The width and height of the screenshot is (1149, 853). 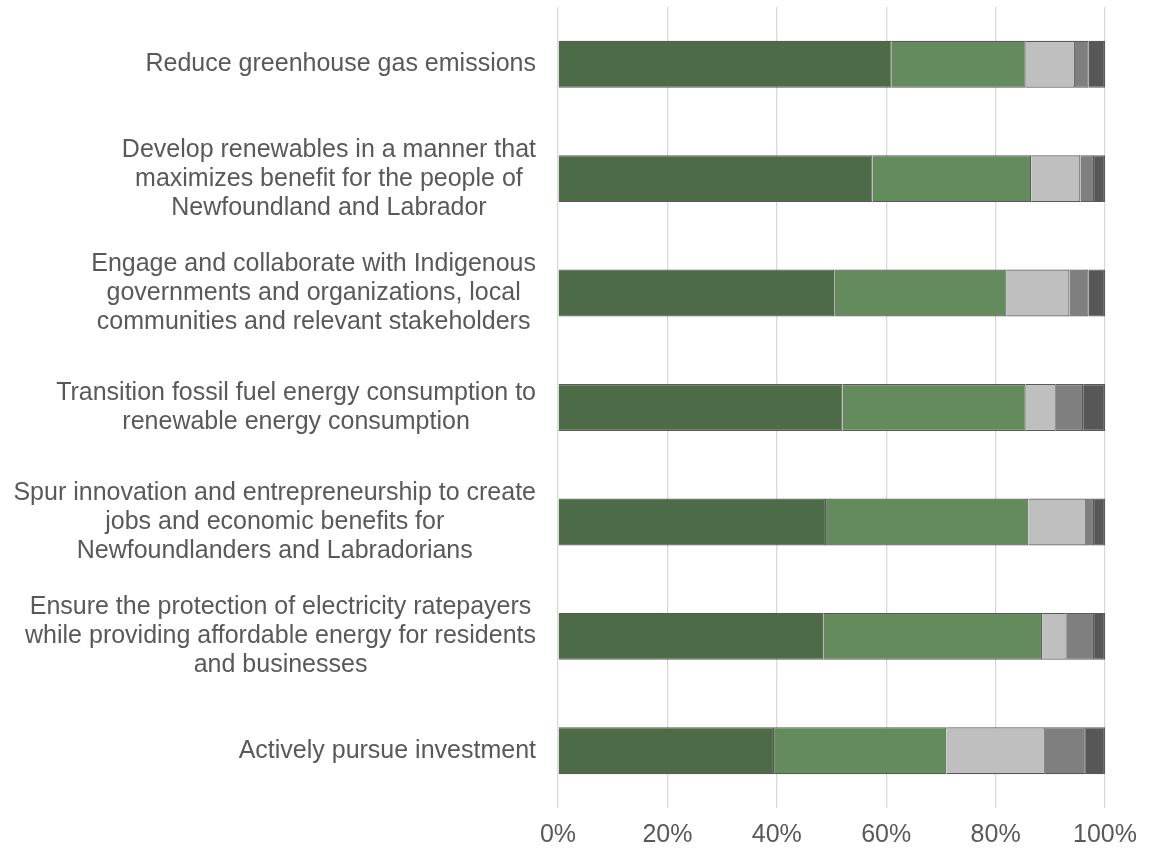 What do you see at coordinates (313, 290) in the screenshot?
I see `y-tick-label: Engage and collaborate with Indigenous governments and organizations, local communities and relevant stakeholders` at bounding box center [313, 290].